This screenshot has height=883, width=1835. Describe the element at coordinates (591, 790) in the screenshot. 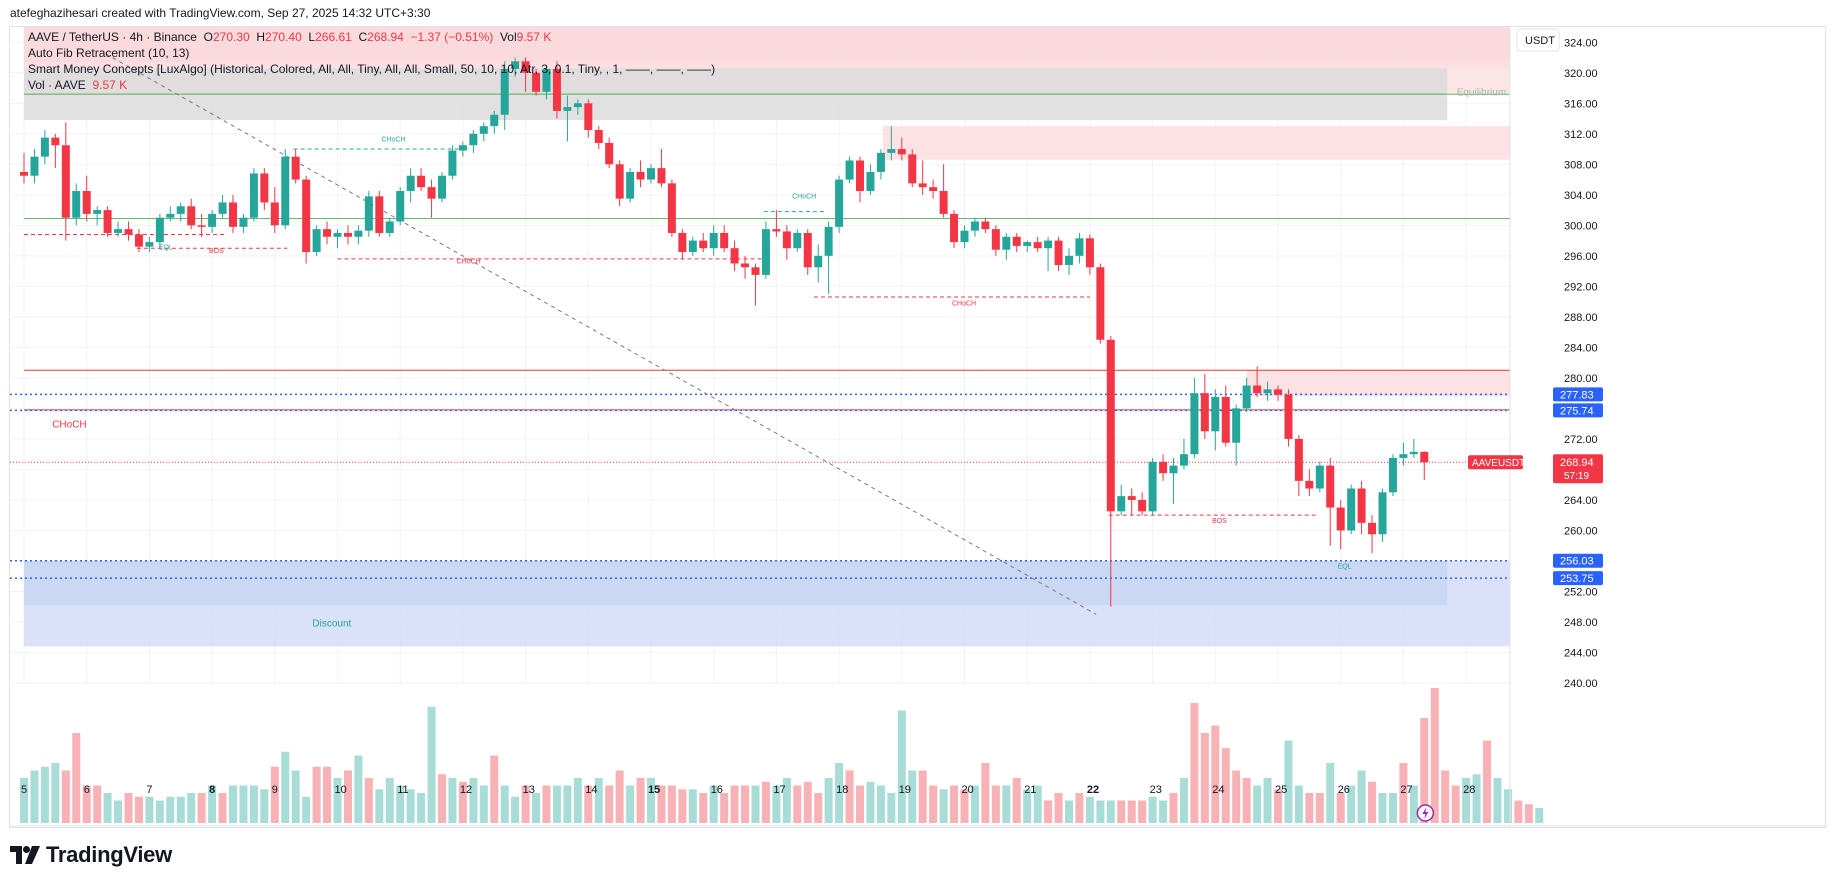

I see `x-tick-label: 14` at that location.